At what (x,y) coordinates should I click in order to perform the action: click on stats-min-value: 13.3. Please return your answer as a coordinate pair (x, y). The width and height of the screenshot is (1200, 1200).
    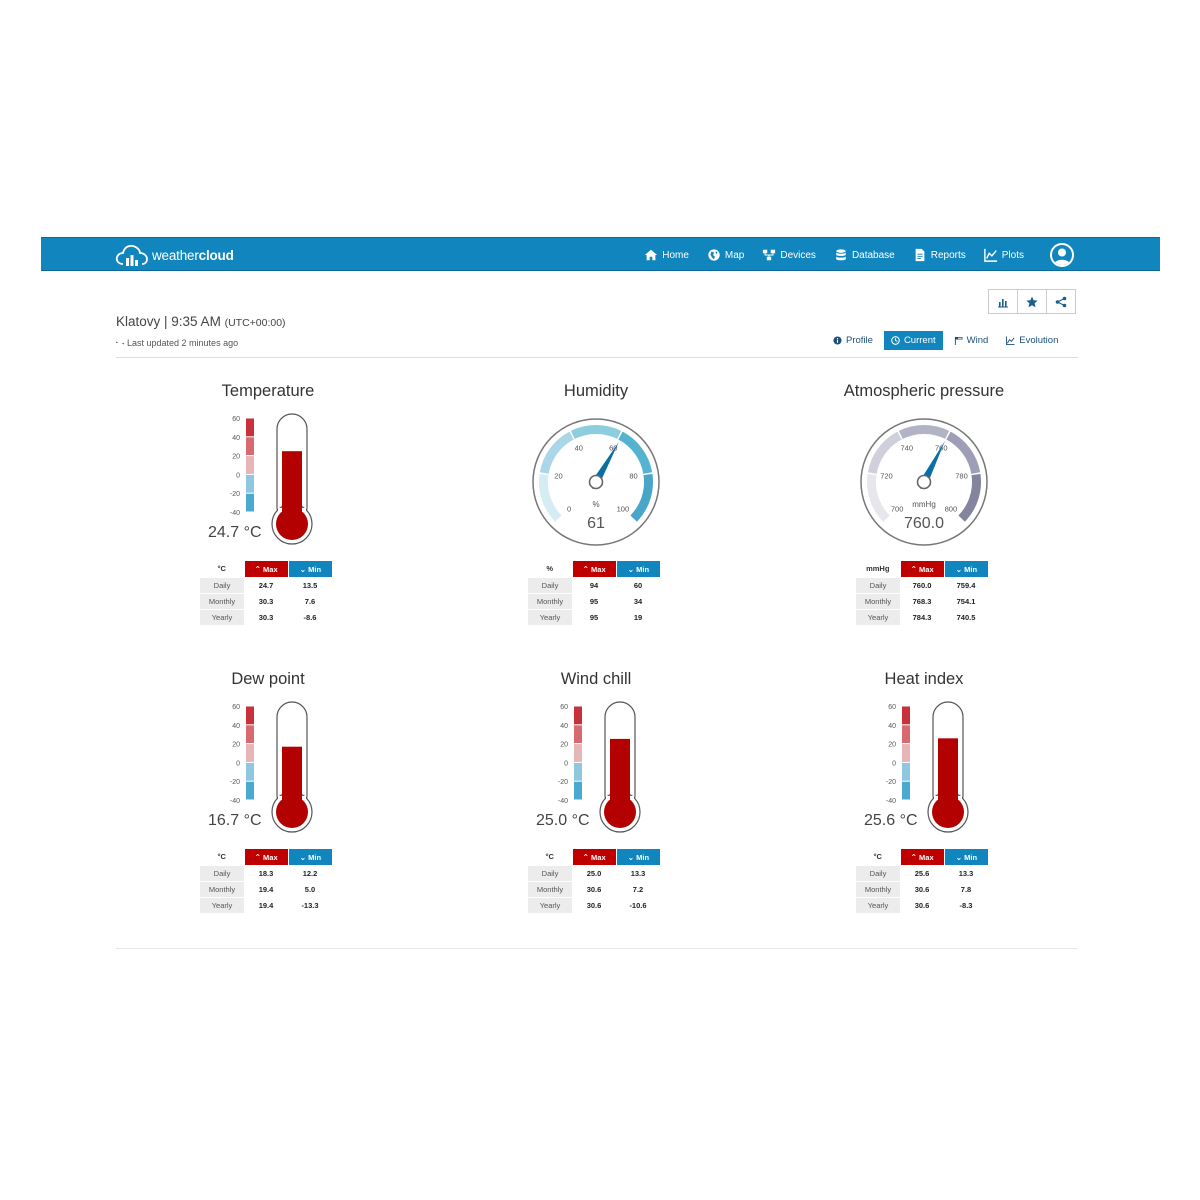
    Looking at the image, I should click on (638, 873).